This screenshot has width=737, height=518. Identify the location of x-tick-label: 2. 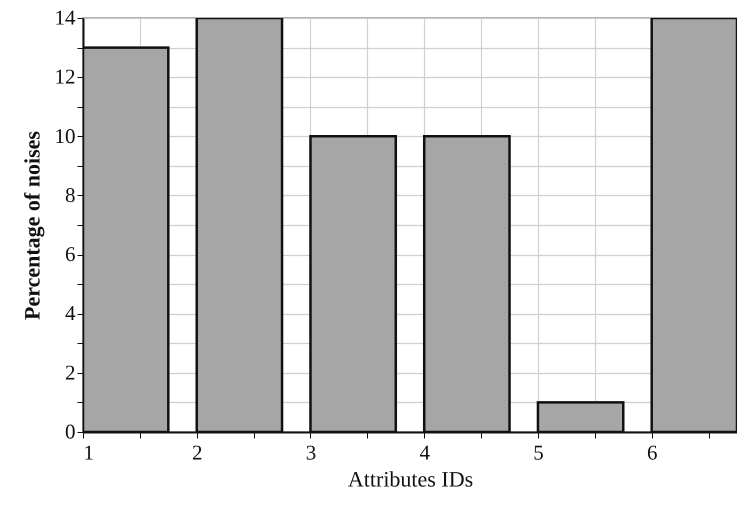
(197, 452).